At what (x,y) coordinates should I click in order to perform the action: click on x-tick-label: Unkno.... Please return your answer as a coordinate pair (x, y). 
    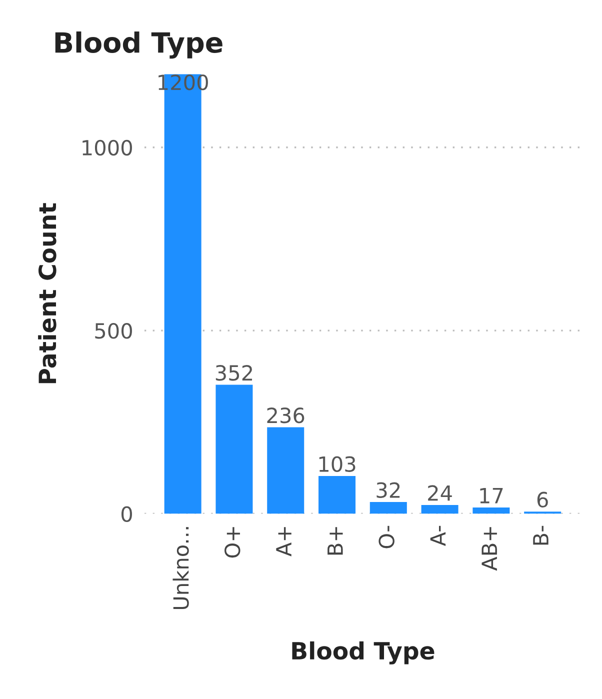
    Looking at the image, I should click on (180, 568).